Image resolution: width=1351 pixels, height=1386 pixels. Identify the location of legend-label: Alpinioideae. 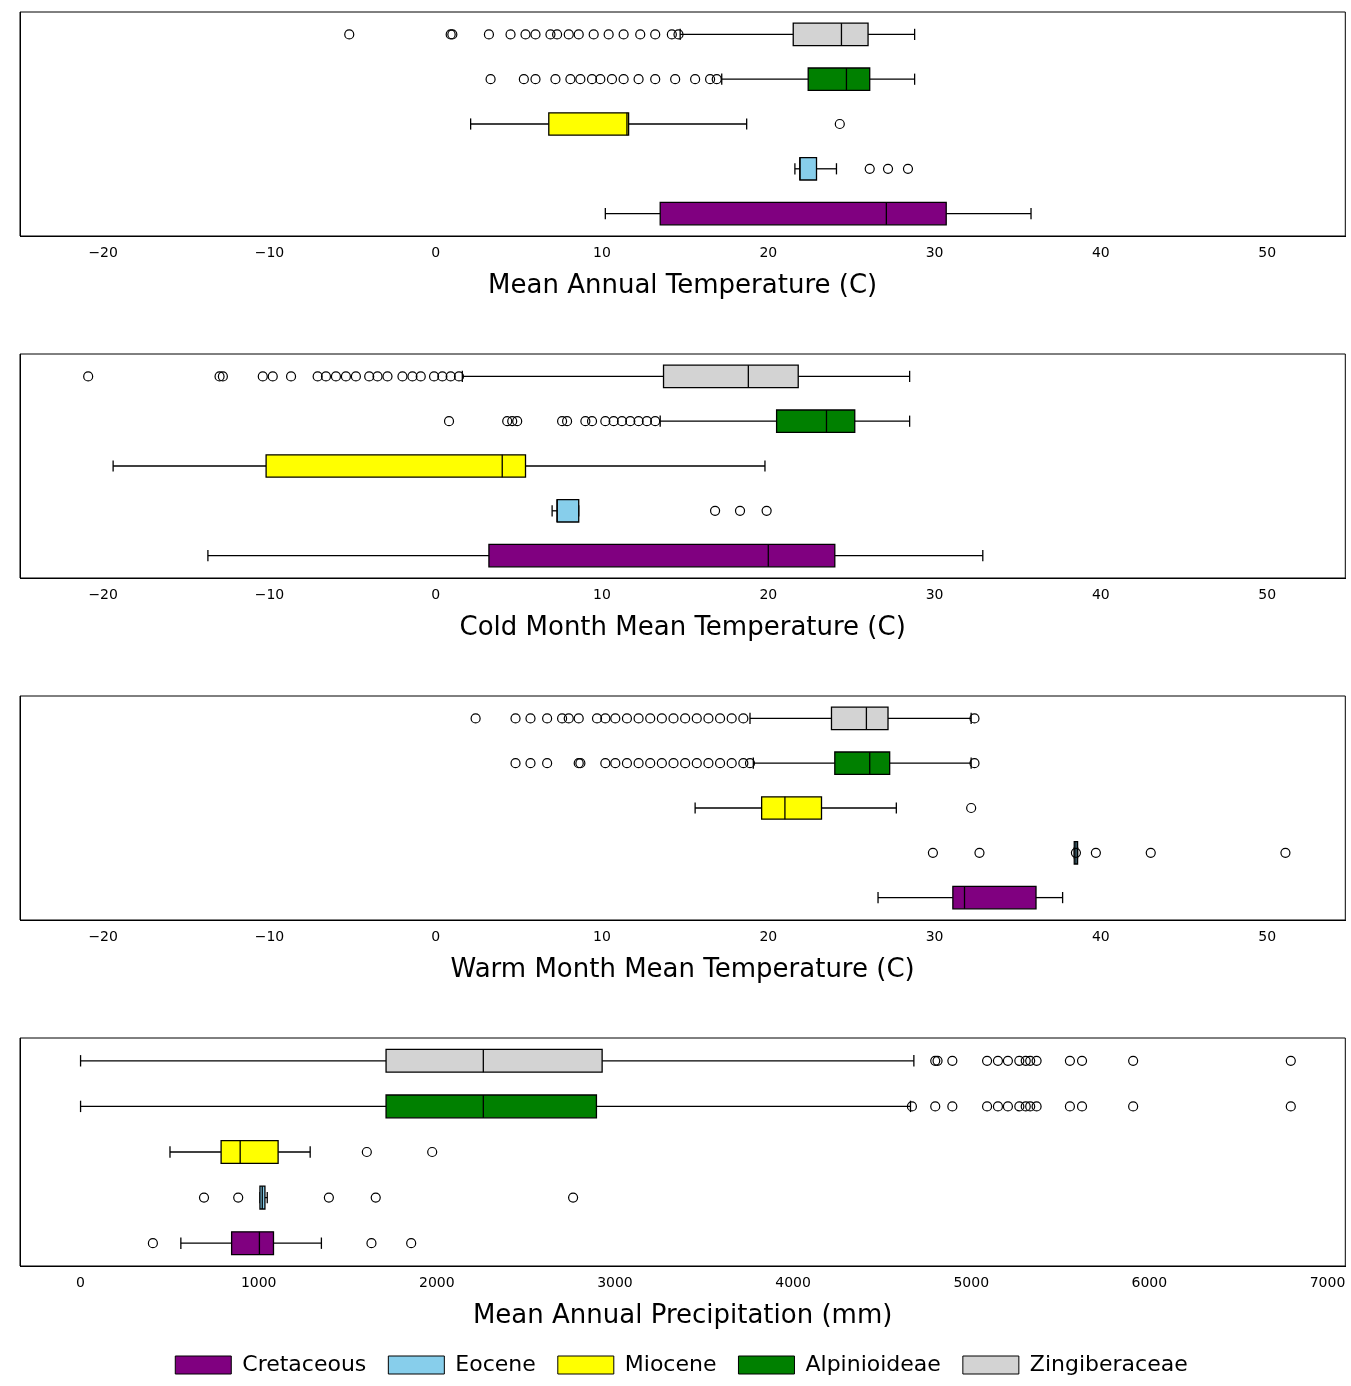
(873, 1363).